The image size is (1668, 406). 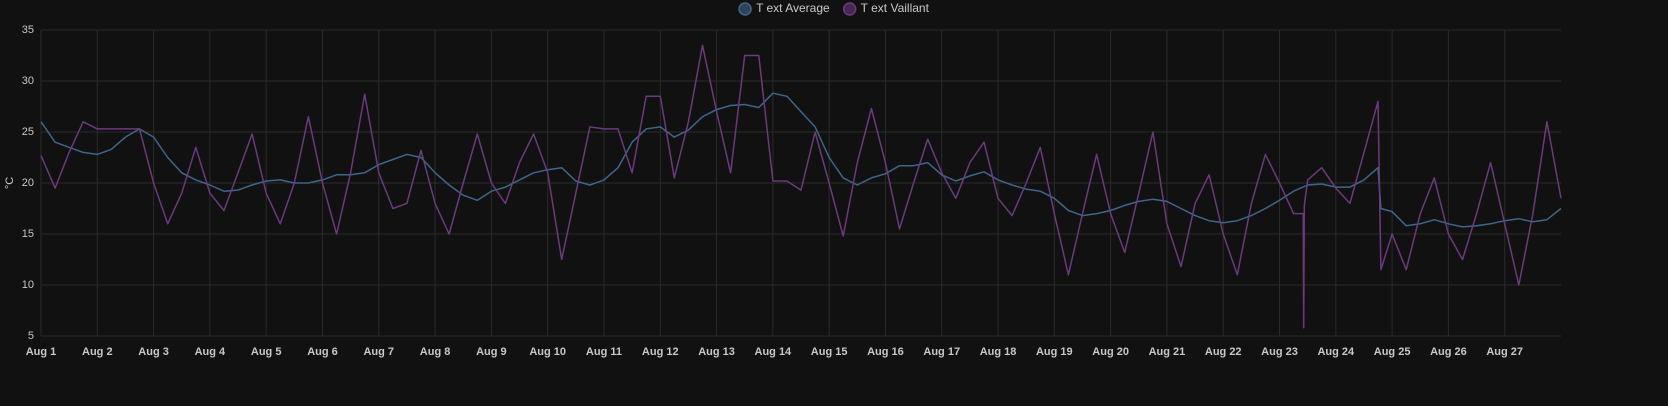 What do you see at coordinates (660, 352) in the screenshot?
I see `x-tick-label: Aug 12` at bounding box center [660, 352].